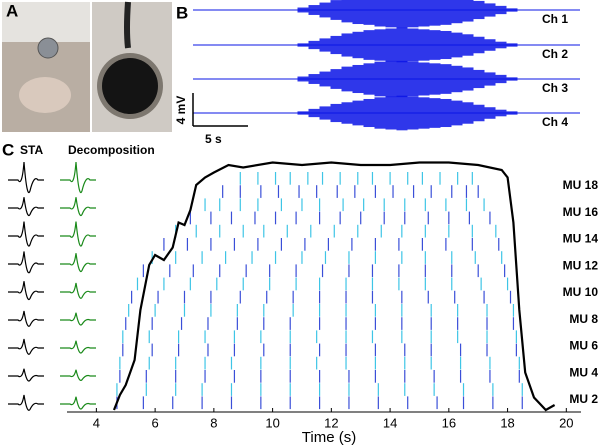  What do you see at coordinates (48, 48) in the screenshot?
I see `photo-electrode` at bounding box center [48, 48].